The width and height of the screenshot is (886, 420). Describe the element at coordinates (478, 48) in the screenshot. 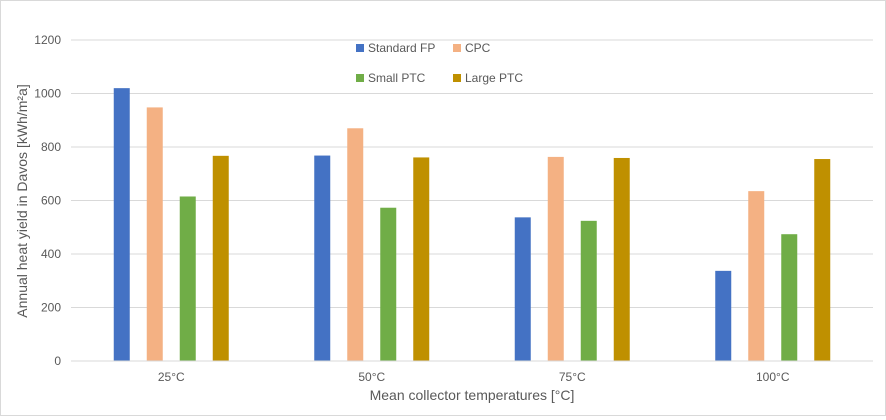

I see `legend-label: CPC` at that location.